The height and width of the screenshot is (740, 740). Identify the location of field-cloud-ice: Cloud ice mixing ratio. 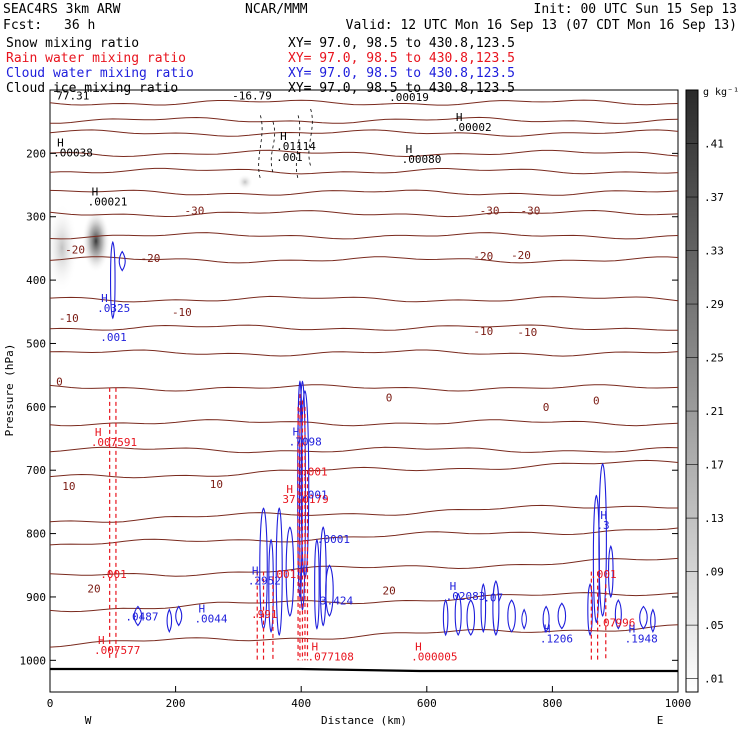
(92, 88).